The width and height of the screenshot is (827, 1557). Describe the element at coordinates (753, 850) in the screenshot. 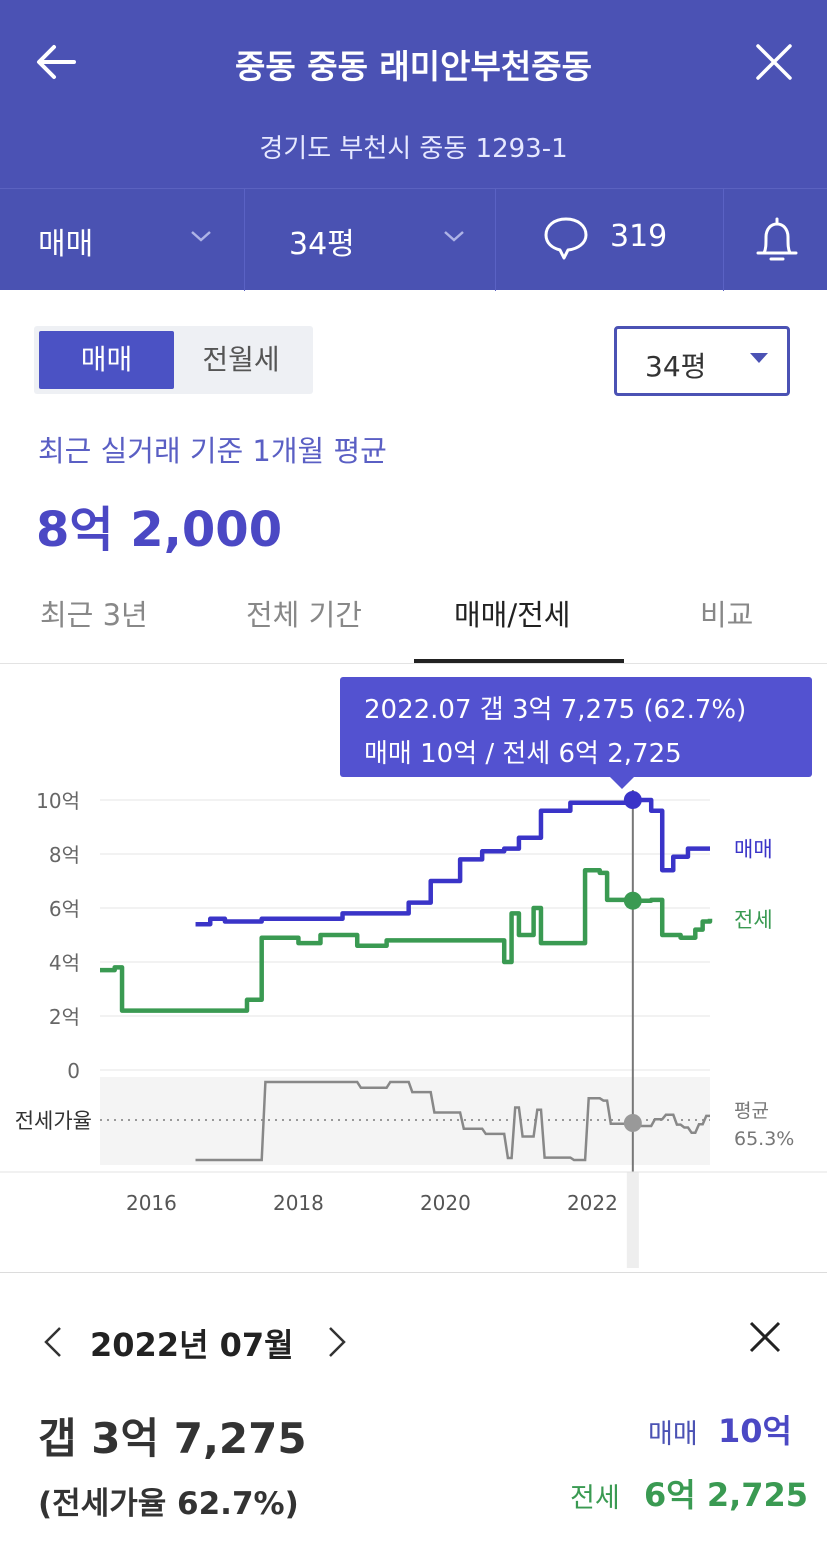

I see `series-label: 매매` at that location.